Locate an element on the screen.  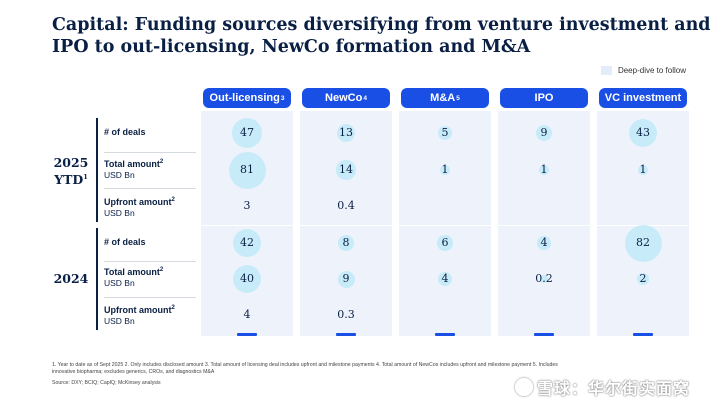
value-label: 13 is located at coordinates (346, 132).